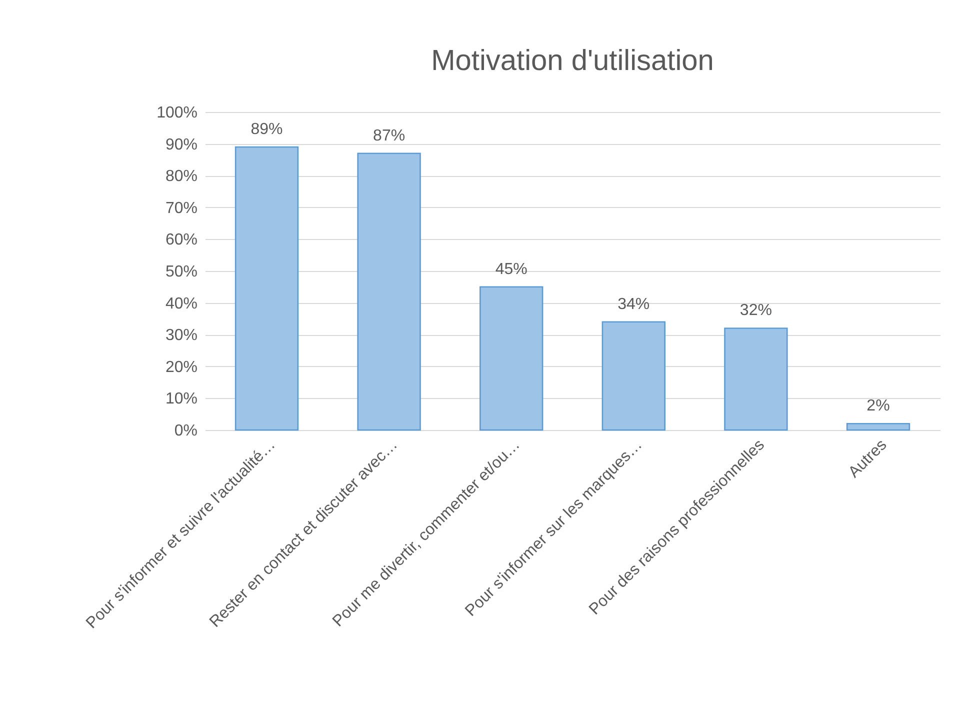  What do you see at coordinates (389, 135) in the screenshot?
I see `data-label: 87%` at bounding box center [389, 135].